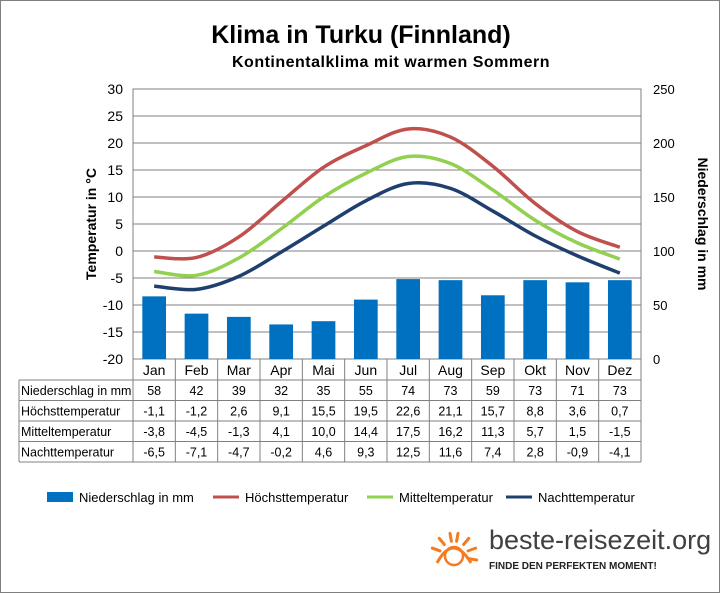  I want to click on y-tick-left: -20, so click(113, 359).